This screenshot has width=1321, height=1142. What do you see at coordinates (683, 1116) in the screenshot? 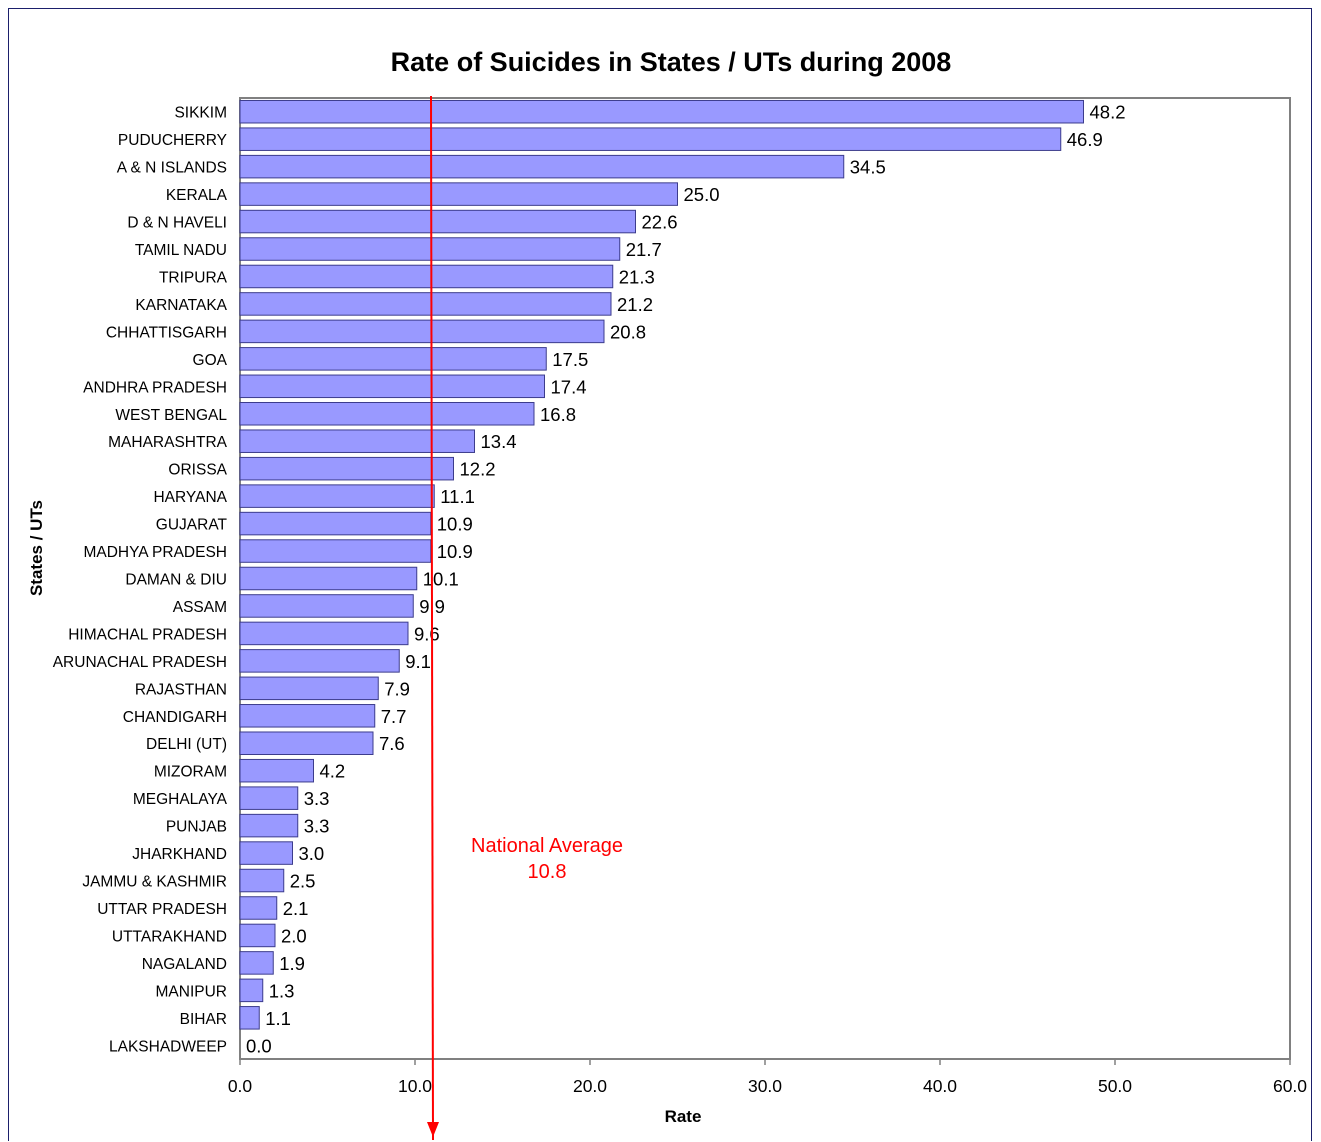
I see `x-axis-title: Rate` at bounding box center [683, 1116].